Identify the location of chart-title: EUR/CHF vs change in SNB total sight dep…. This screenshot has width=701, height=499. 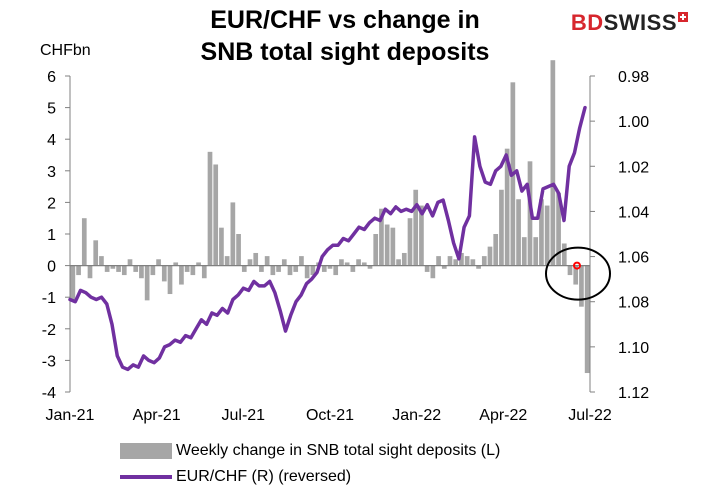
(345, 36).